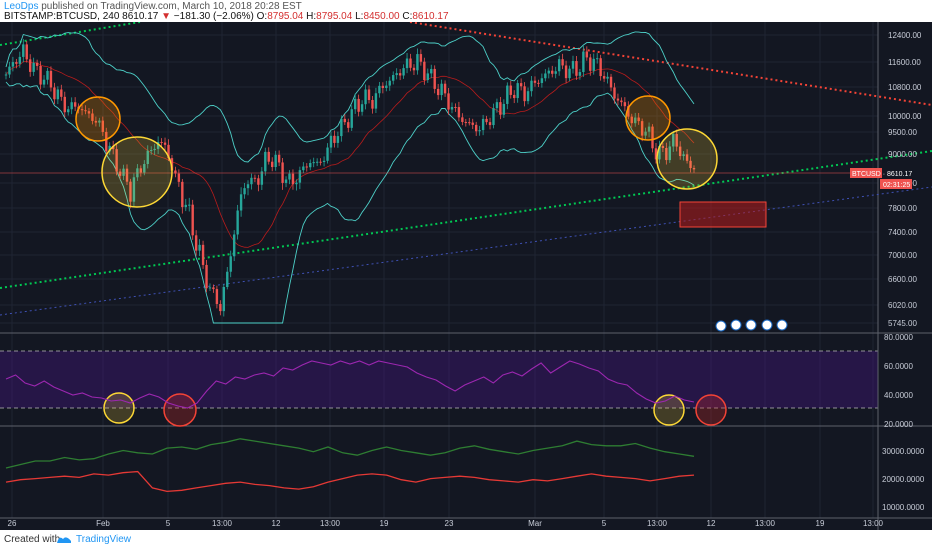  What do you see at coordinates (904, 62) in the screenshot?
I see `price-axis-label: 11600.00` at bounding box center [904, 62].